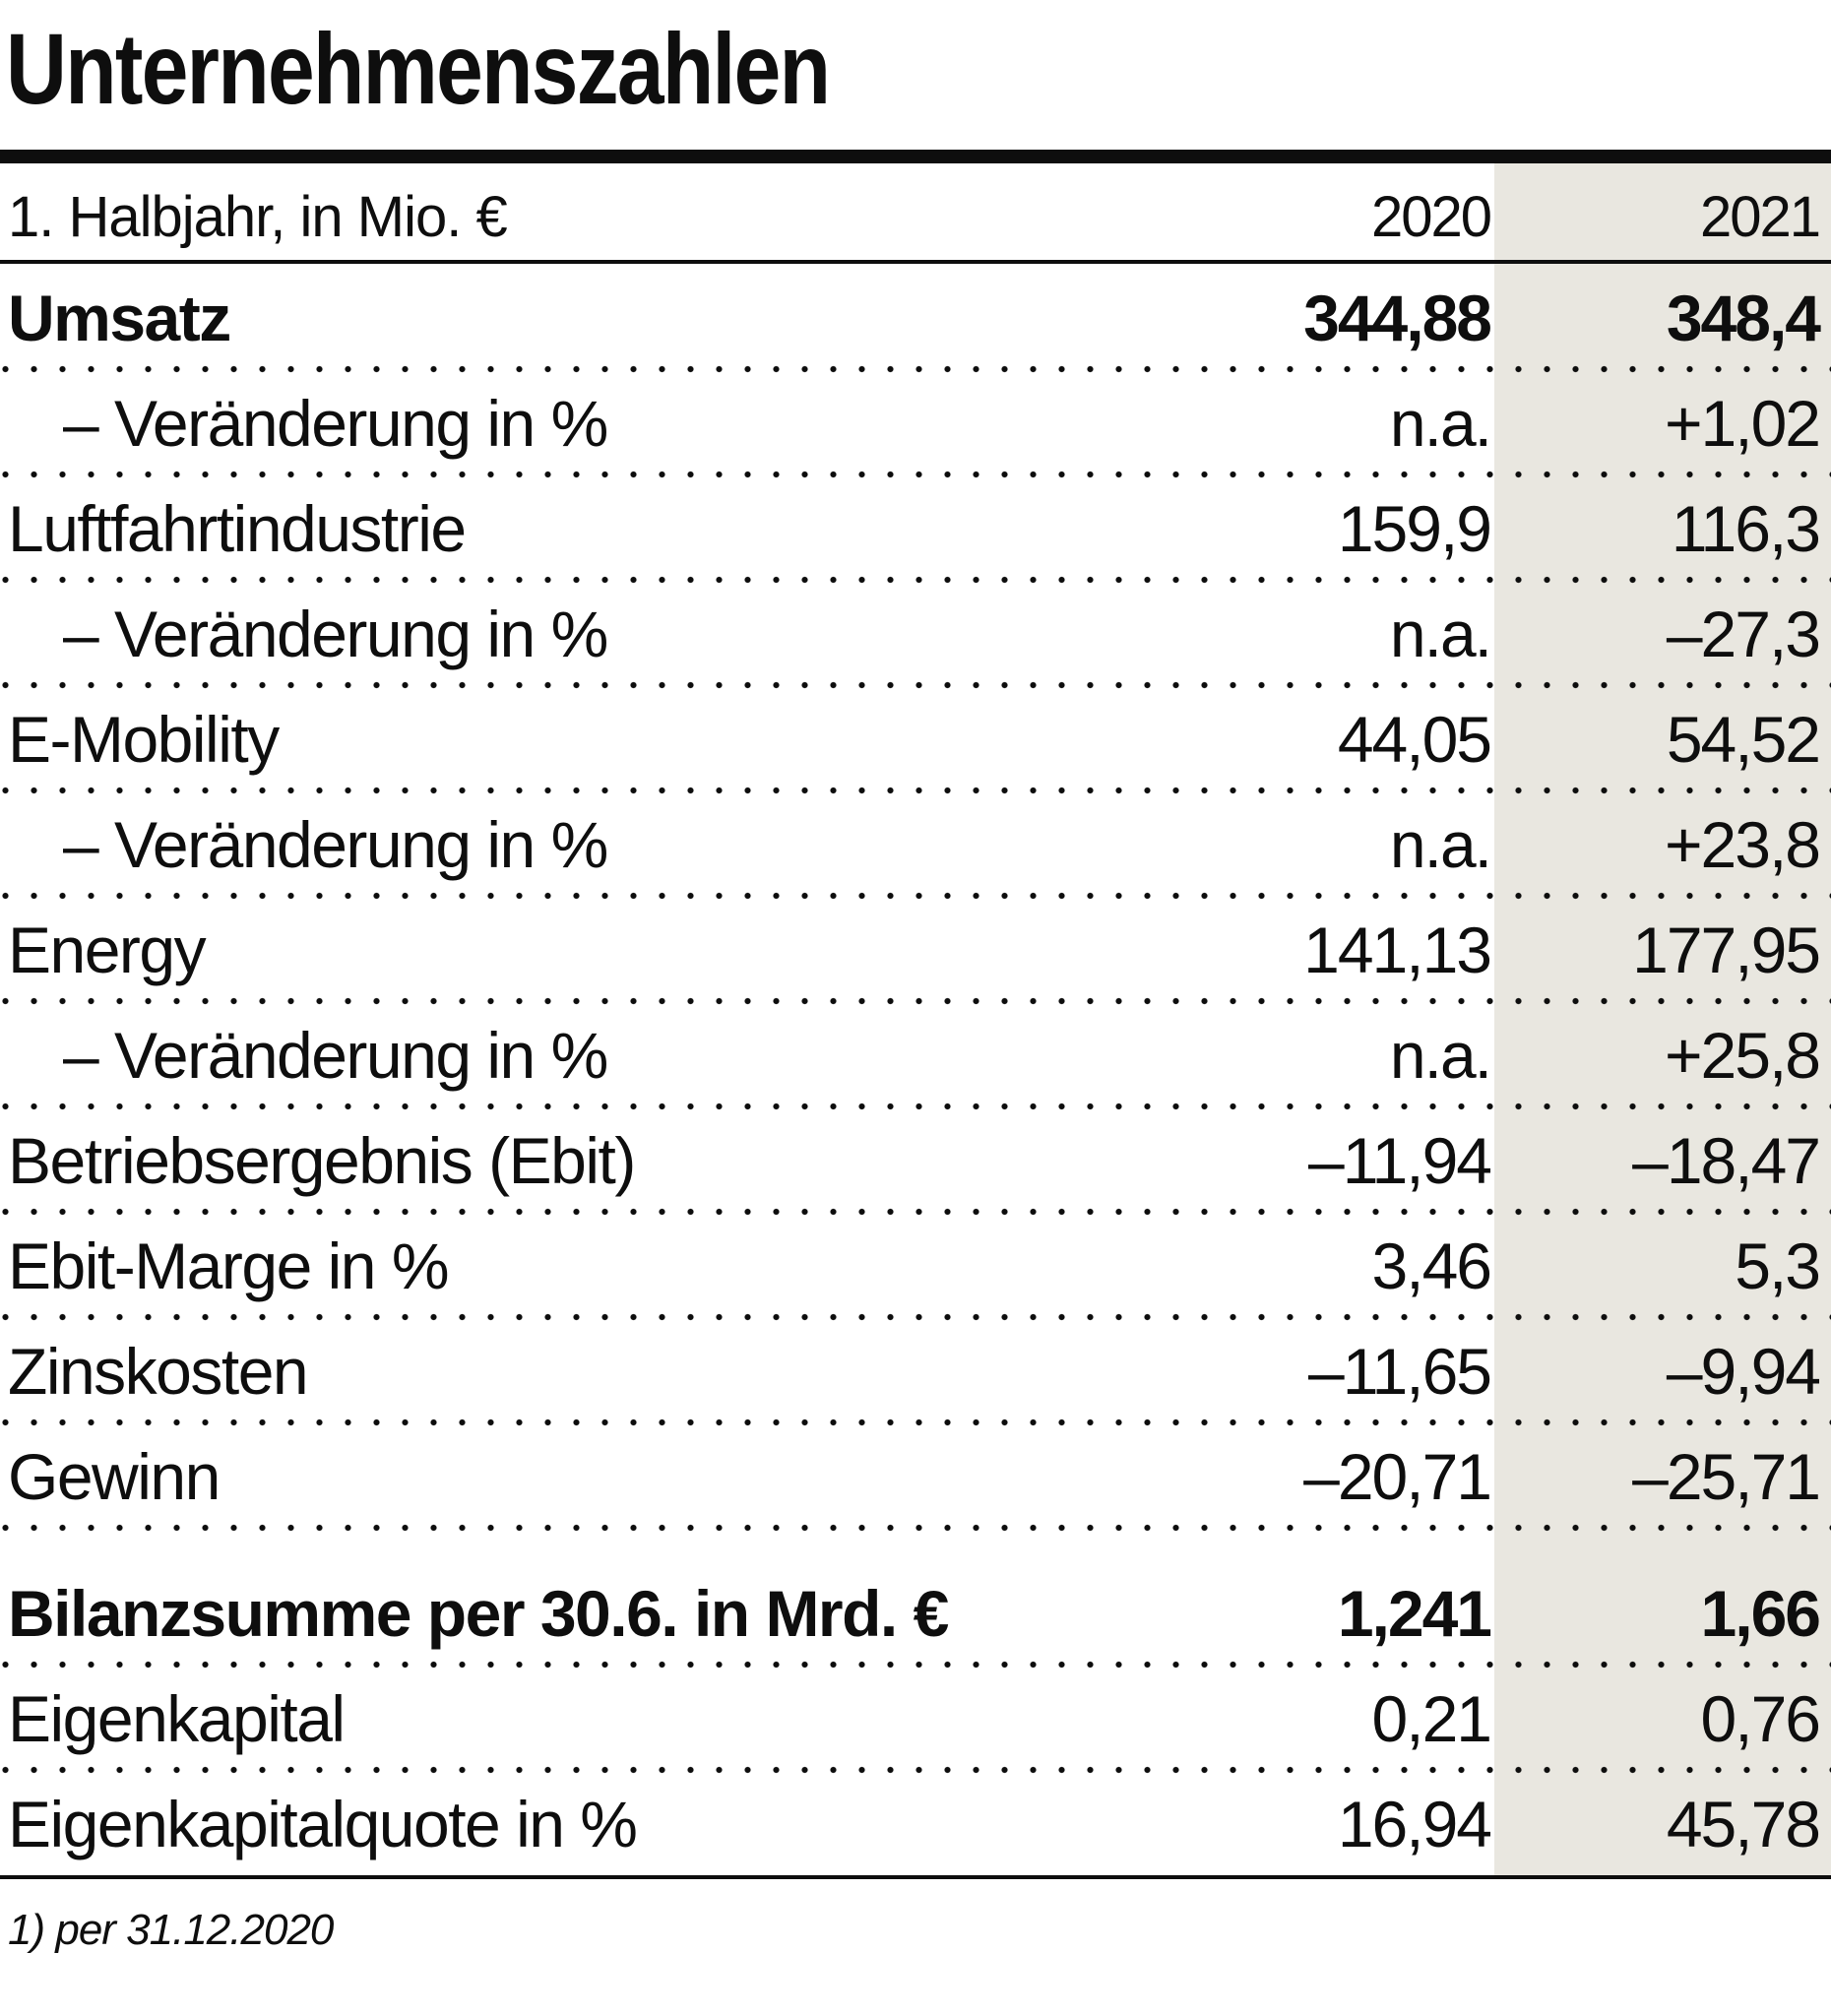  I want to click on row-label: Energy, so click(107, 950).